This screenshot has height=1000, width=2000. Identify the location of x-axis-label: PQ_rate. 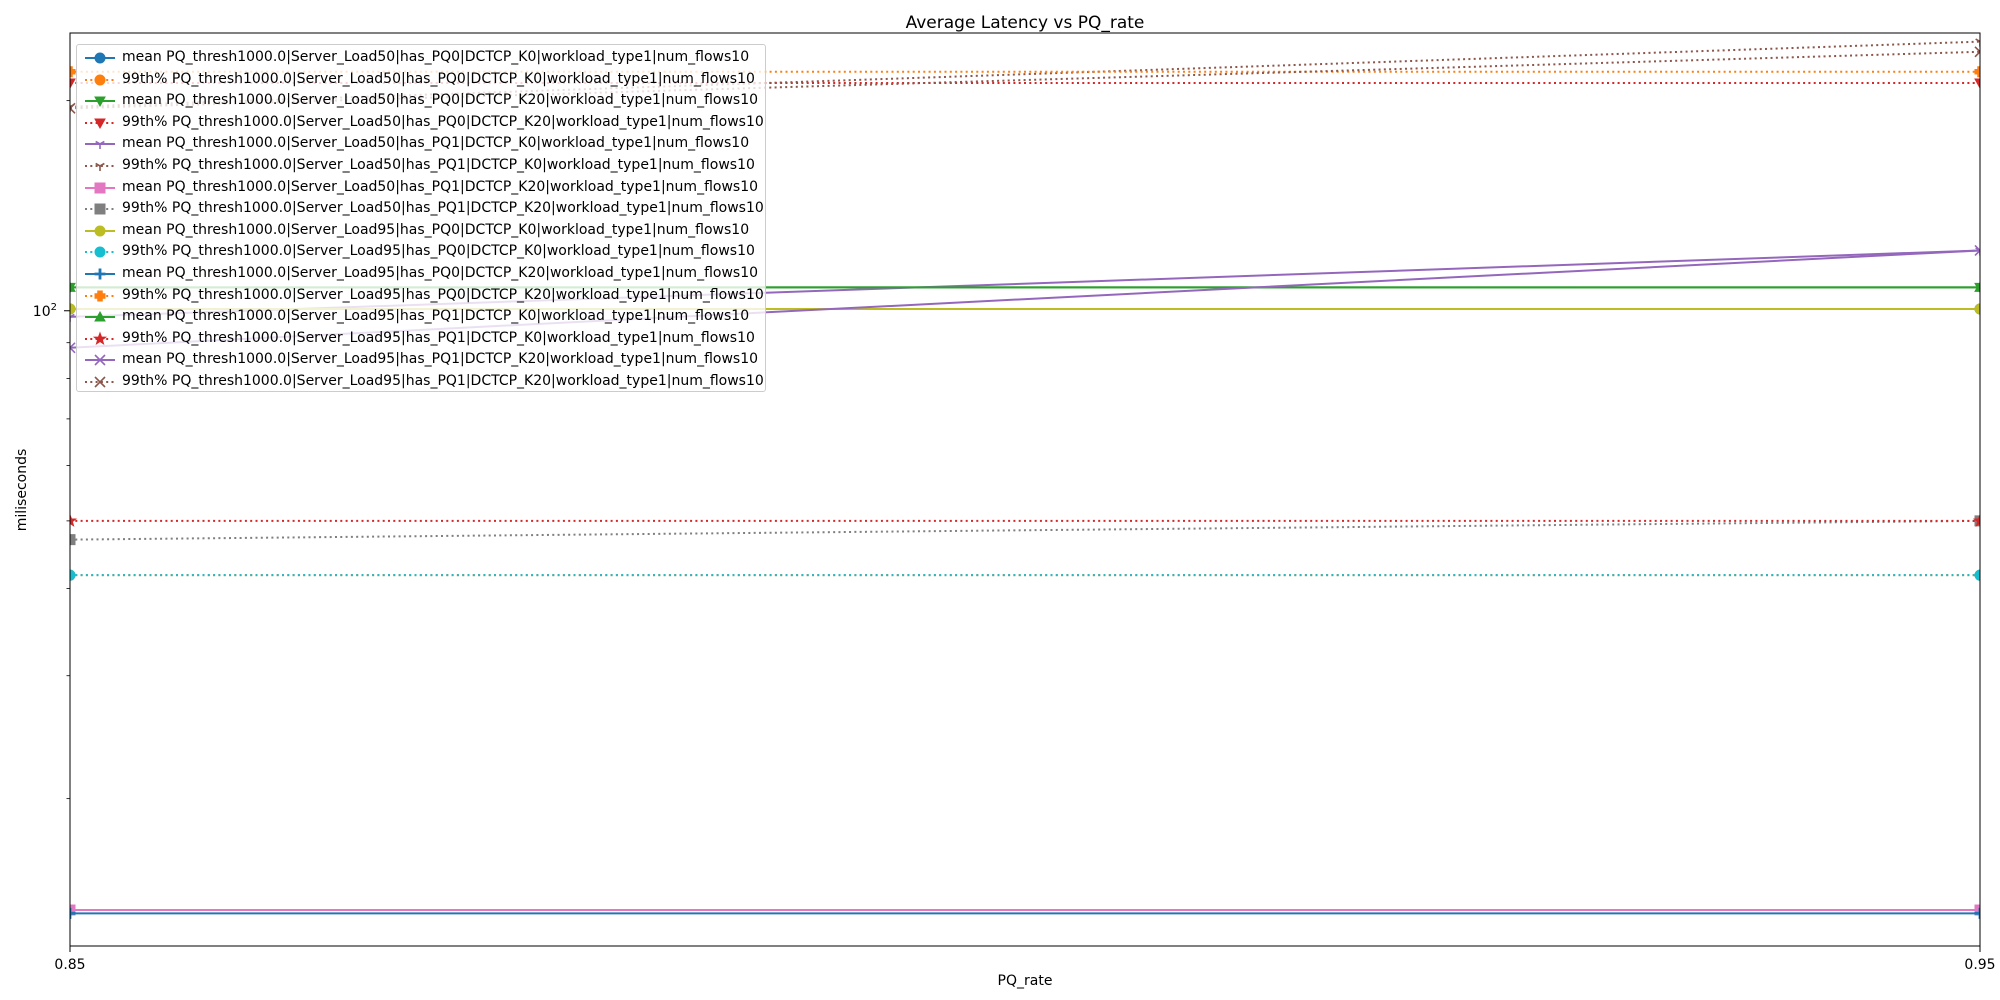
(1025, 981).